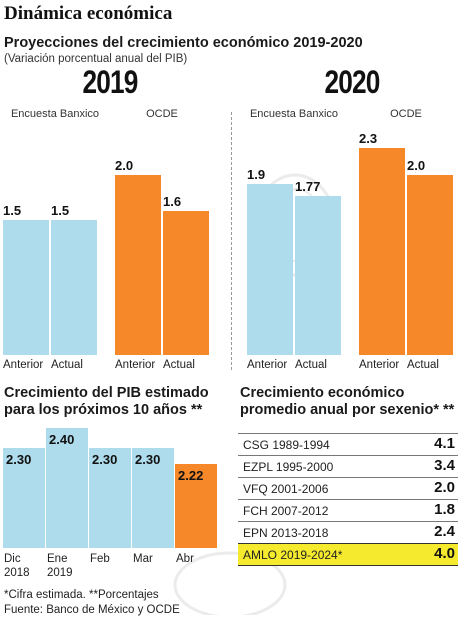 Image resolution: width=459 pixels, height=620 pixels. Describe the element at coordinates (286, 511) in the screenshot. I see `table-row-label: FCH 2007-2012` at that location.